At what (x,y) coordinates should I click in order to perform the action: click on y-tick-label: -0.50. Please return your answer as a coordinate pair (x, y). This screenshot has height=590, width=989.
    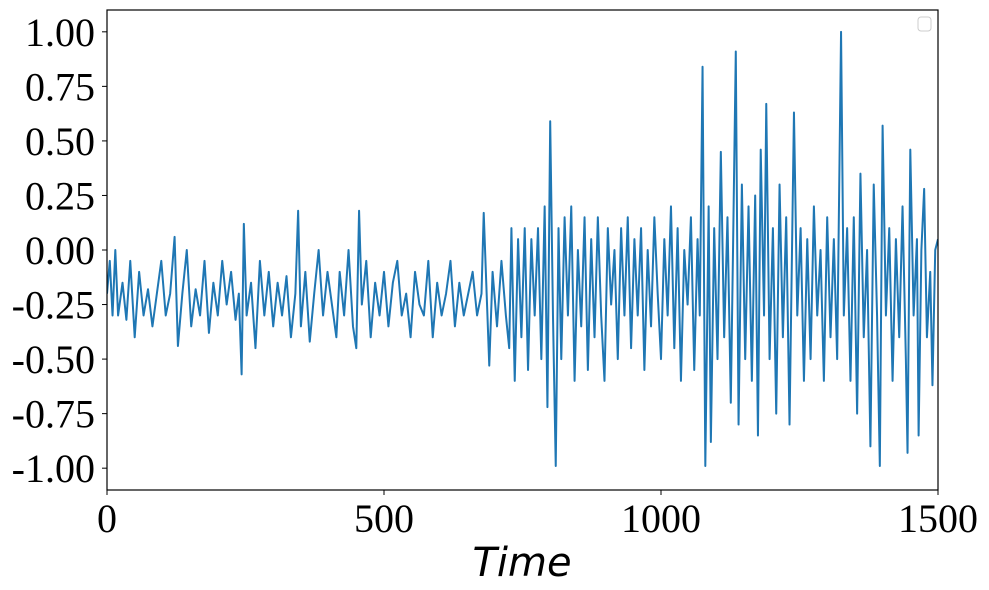
    Looking at the image, I should click on (53, 359).